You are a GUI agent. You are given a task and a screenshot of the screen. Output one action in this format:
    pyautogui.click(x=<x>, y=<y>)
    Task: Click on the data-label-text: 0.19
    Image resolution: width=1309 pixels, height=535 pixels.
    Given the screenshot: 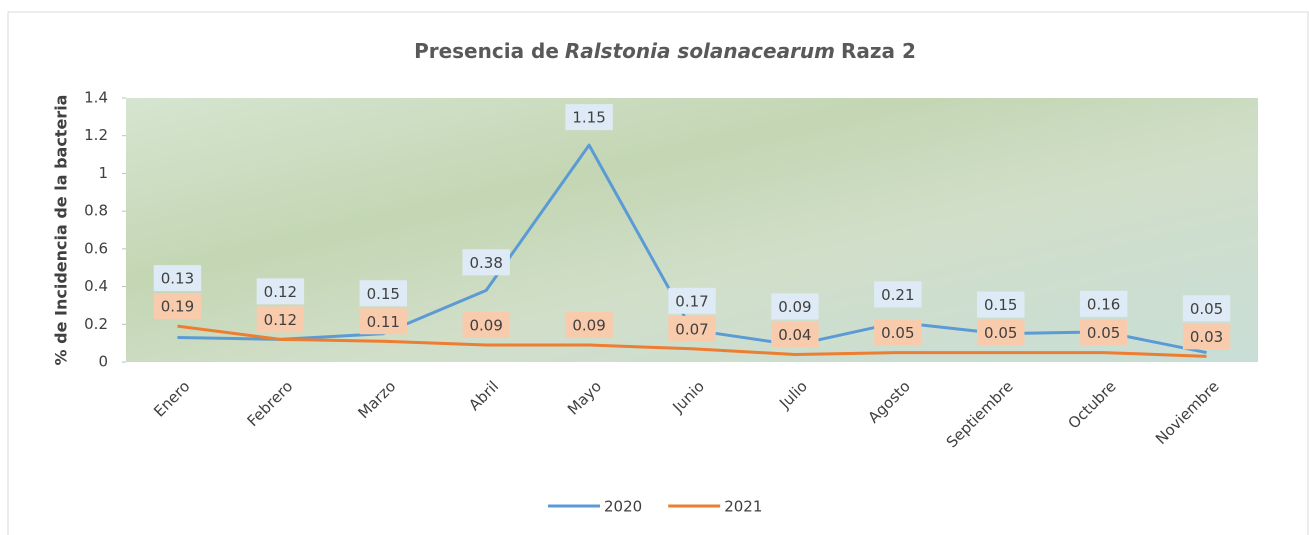 What is the action you would take?
    pyautogui.click(x=177, y=307)
    